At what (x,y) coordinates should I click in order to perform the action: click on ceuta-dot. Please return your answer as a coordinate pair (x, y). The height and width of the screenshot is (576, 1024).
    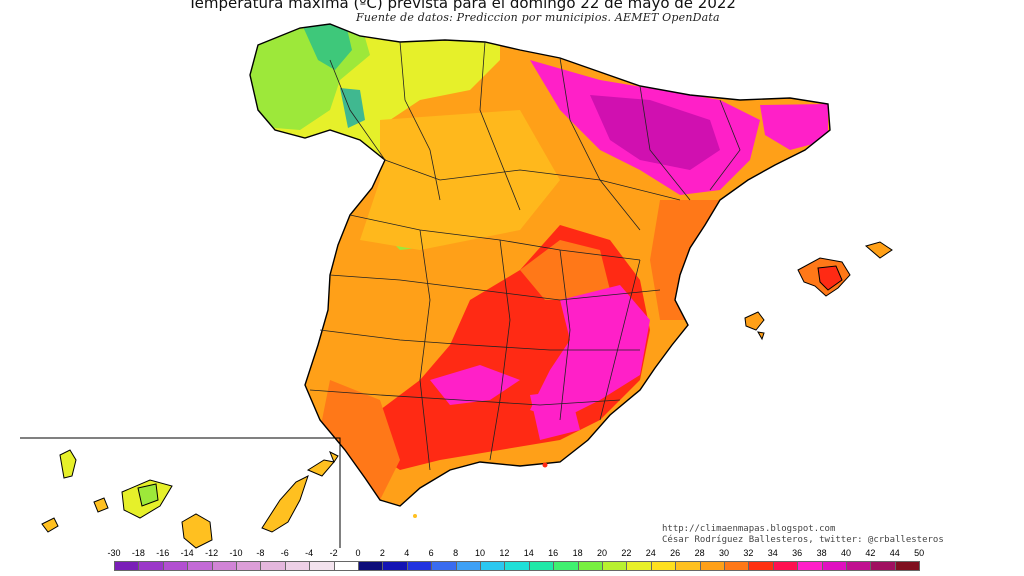
    Looking at the image, I should click on (415, 516).